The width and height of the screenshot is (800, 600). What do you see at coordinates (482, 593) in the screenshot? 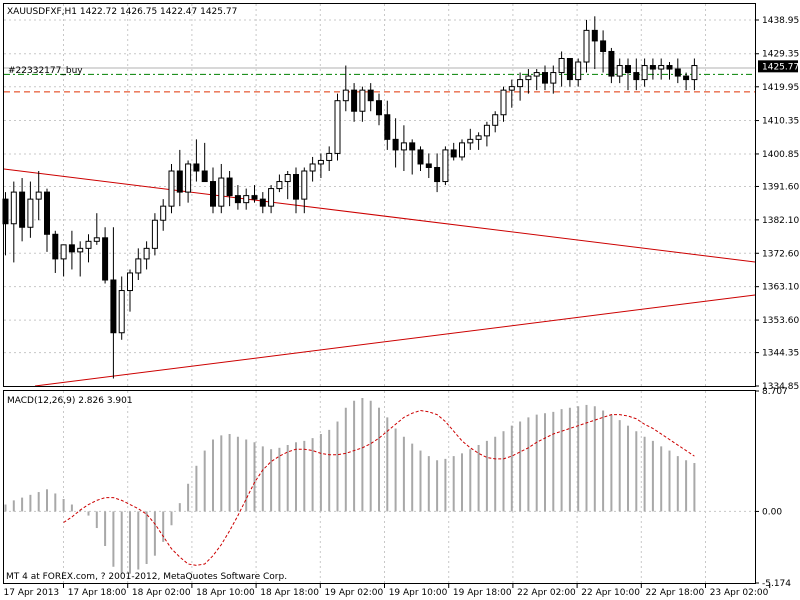
I see `time-axis-label: 19 Apr 18:00` at bounding box center [482, 593].